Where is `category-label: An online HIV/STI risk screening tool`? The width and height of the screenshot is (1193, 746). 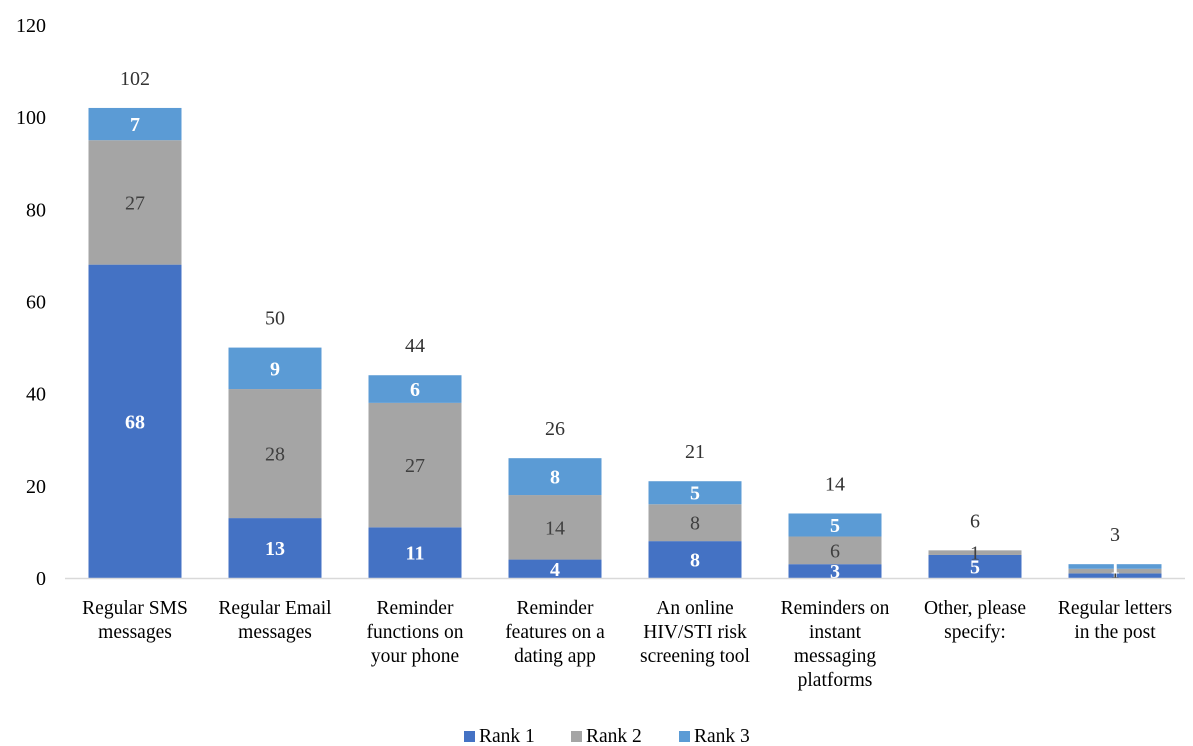 category-label: An online HIV/STI risk screening tool is located at coordinates (695, 632).